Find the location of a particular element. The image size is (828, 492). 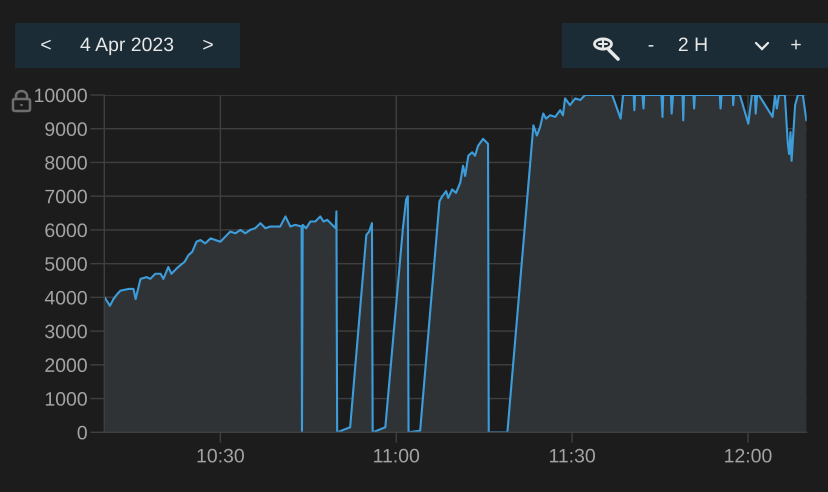

x-tick-label: 11:30 is located at coordinates (572, 455).